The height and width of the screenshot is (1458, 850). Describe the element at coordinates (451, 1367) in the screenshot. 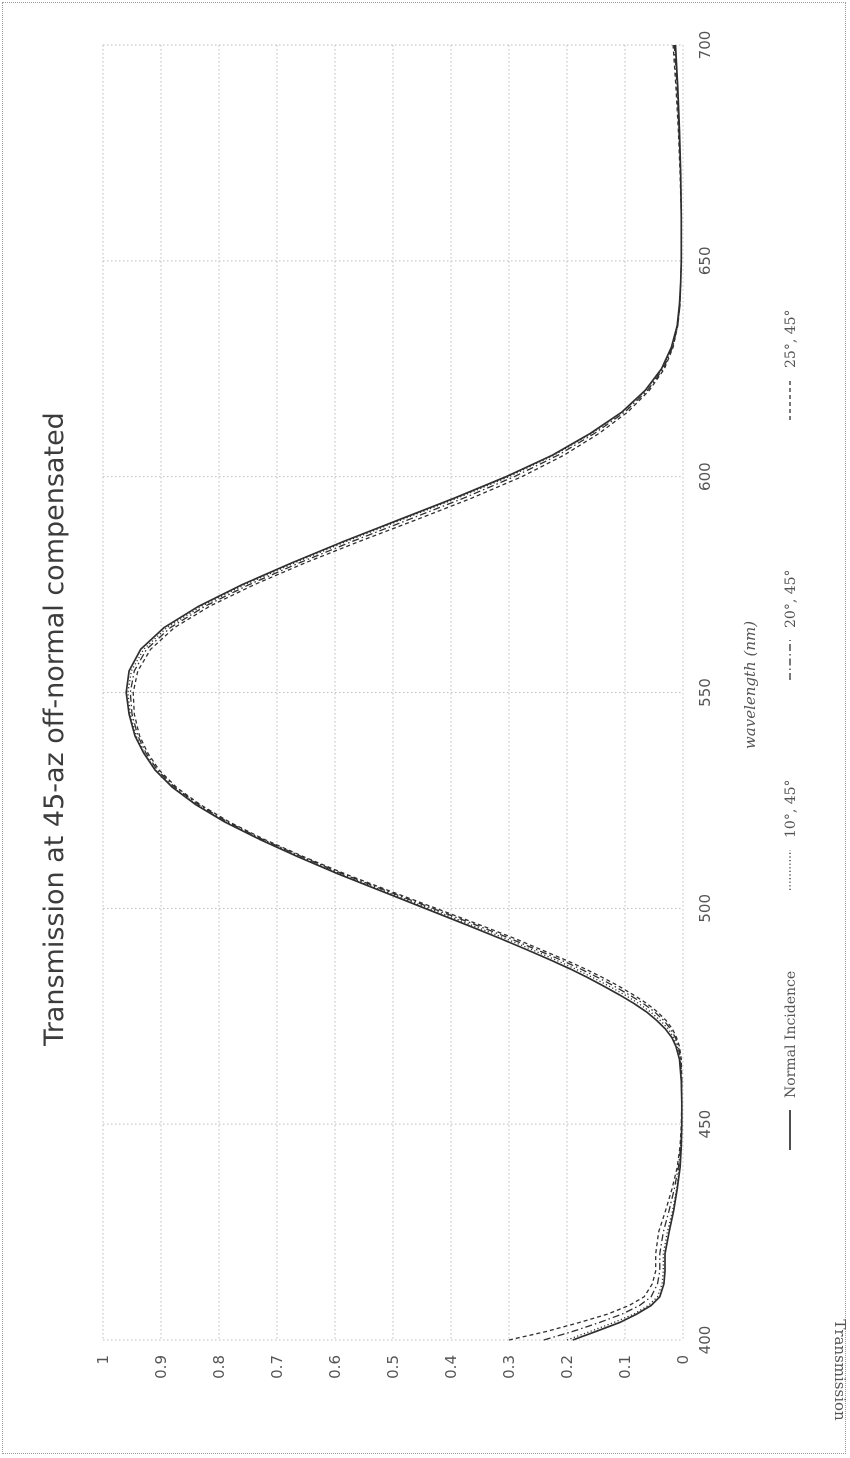

I see `y-tick-label: 0.4` at that location.